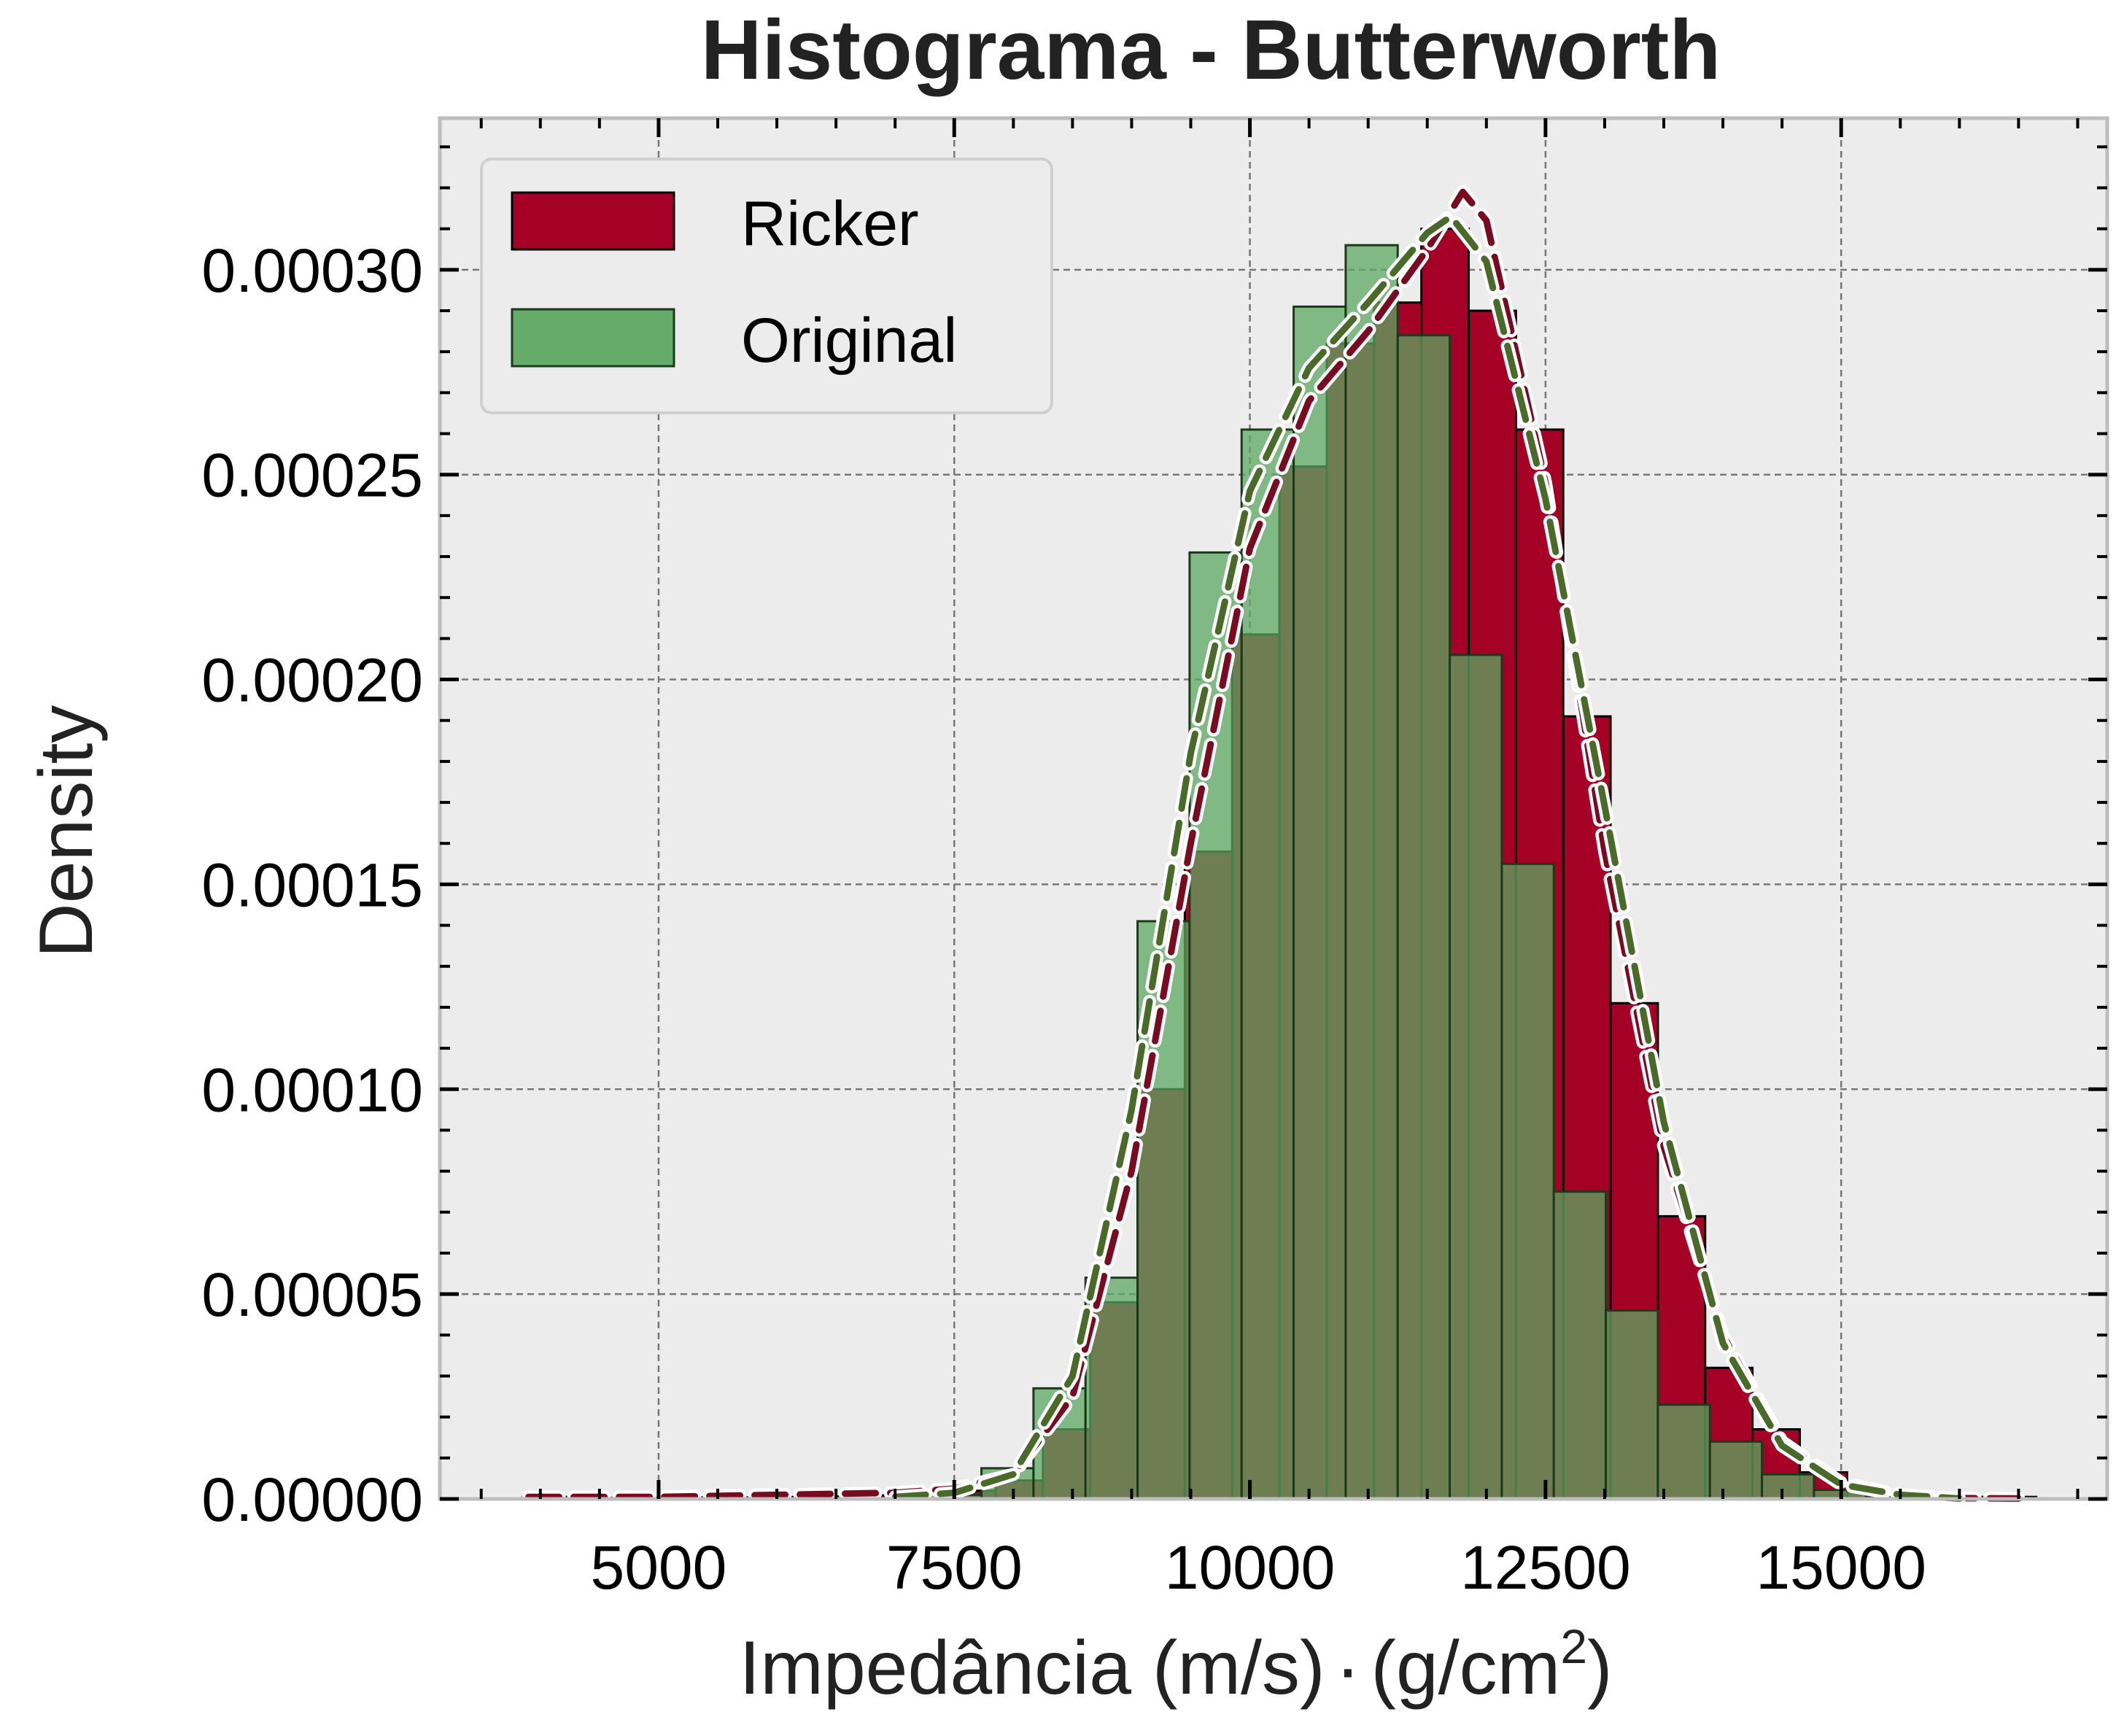 This screenshot has height=1736, width=2116. Describe the element at coordinates (593, 221) in the screenshot. I see `legend-swatch-ricker` at that location.